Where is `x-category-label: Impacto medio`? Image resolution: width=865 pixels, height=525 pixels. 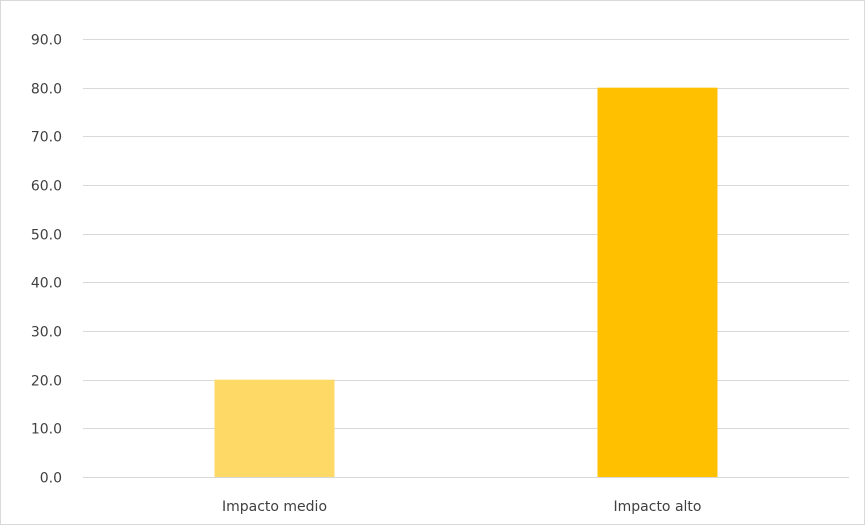
x-category-label: Impacto medio is located at coordinates (274, 507).